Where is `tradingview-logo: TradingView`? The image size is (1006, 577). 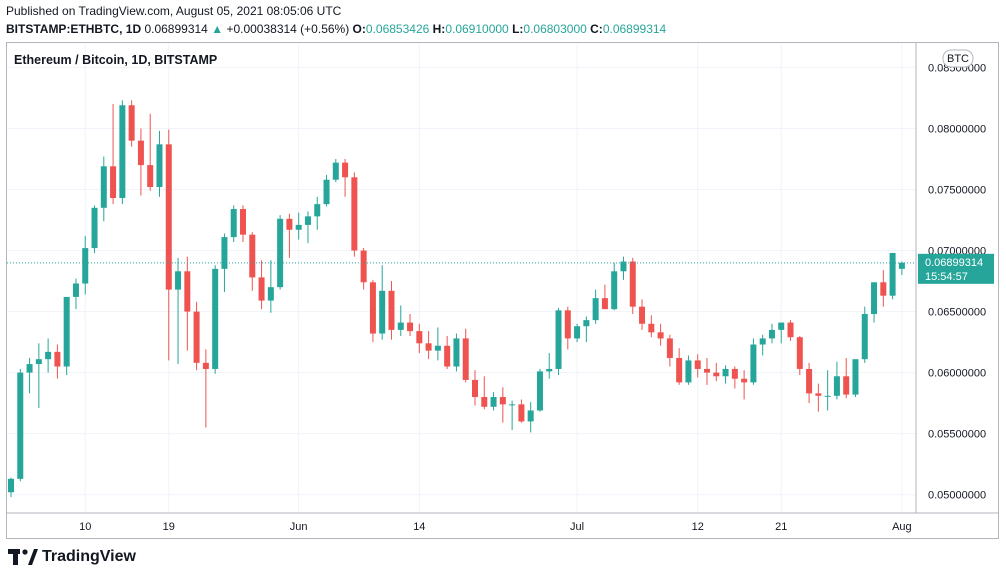
tradingview-logo: TradingView is located at coordinates (72, 557).